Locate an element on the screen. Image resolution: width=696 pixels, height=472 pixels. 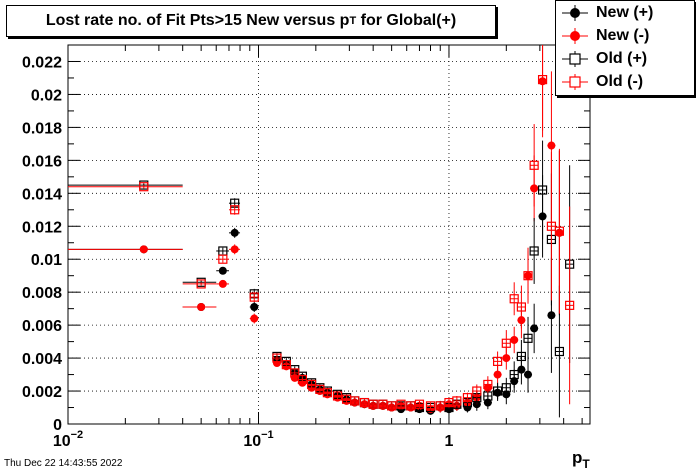
x-tick-label: 10⁻¹ is located at coordinates (258, 439).